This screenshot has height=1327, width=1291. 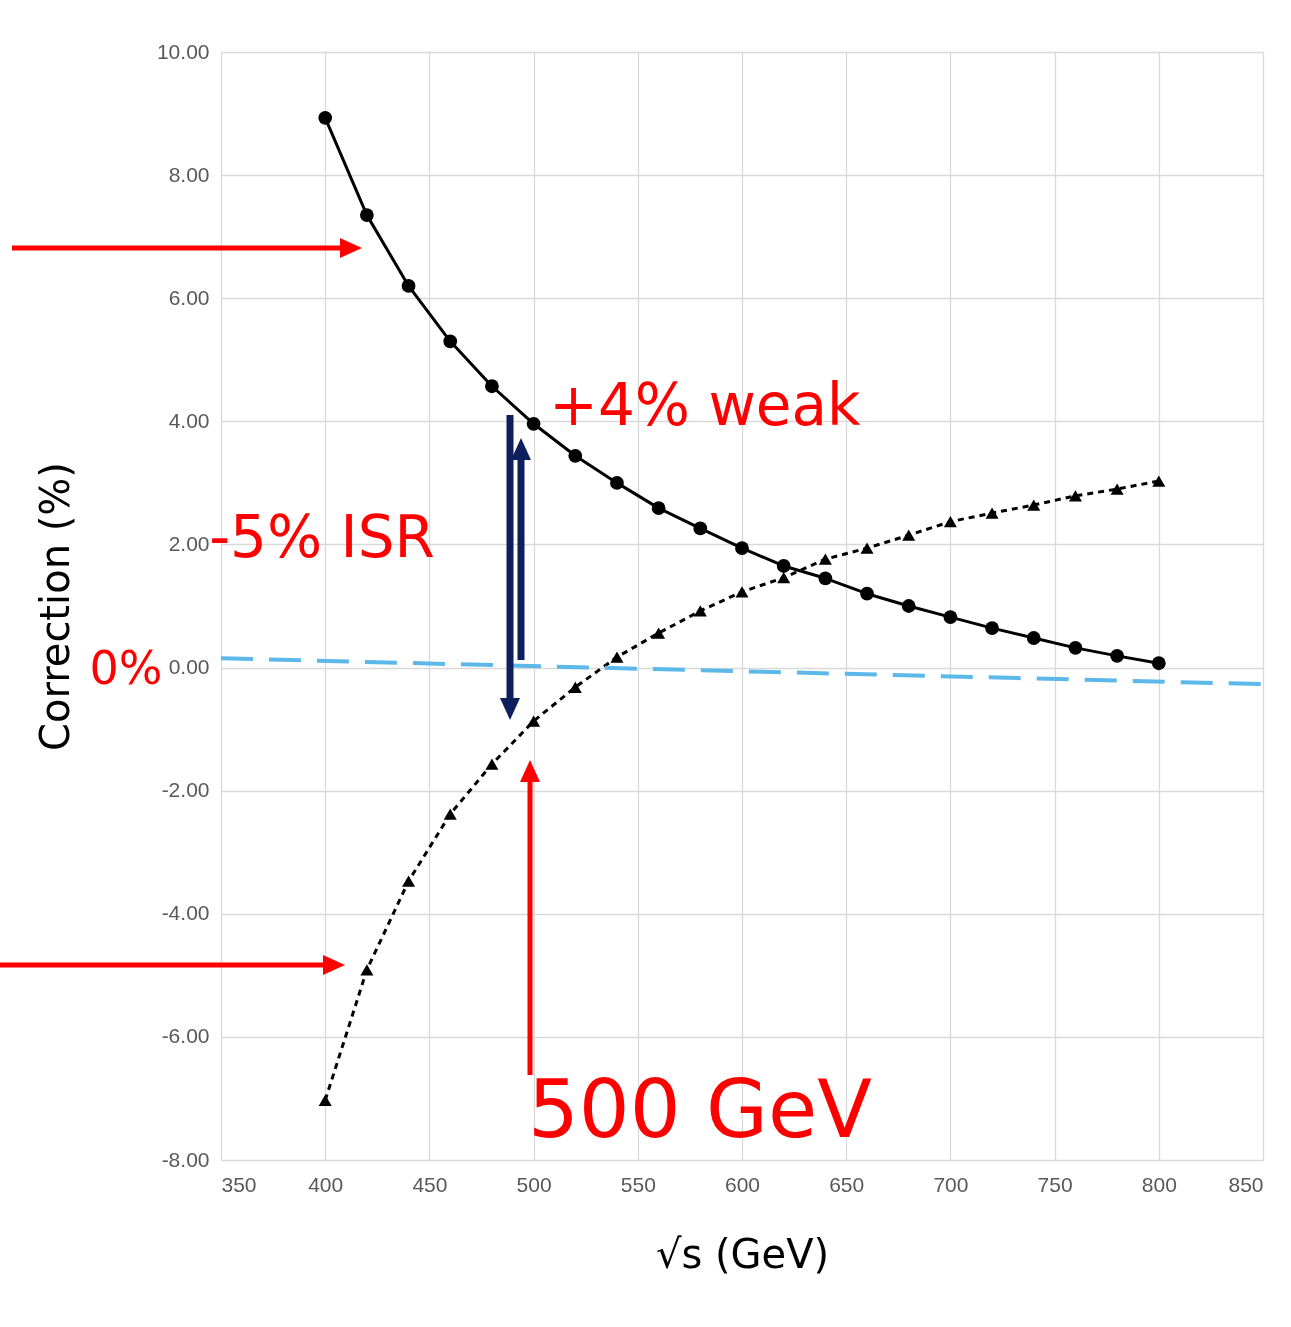 What do you see at coordinates (54, 606) in the screenshot?
I see `y-axis-title: Correction (%)` at bounding box center [54, 606].